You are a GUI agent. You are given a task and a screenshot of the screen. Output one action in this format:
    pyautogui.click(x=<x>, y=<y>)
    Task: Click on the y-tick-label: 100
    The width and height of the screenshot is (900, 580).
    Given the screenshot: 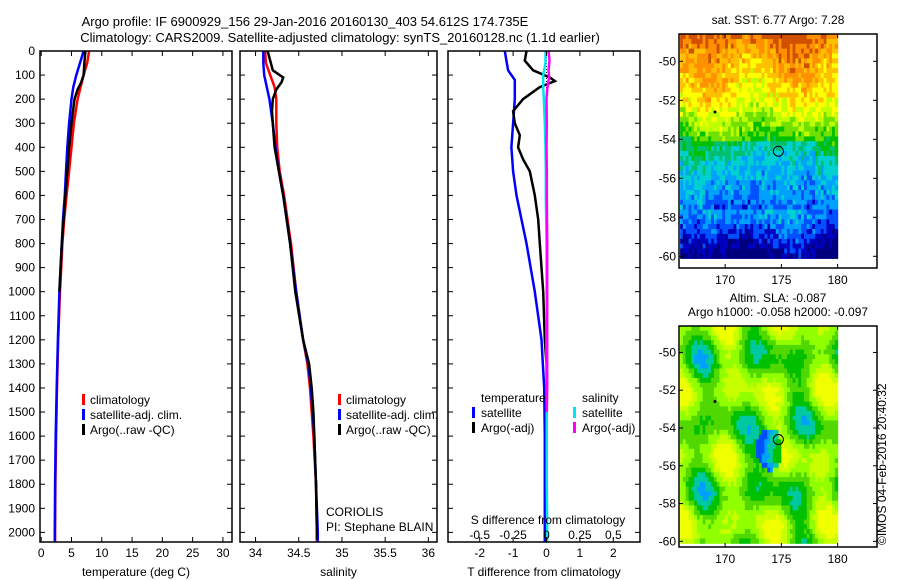 What is the action you would take?
    pyautogui.click(x=25, y=75)
    